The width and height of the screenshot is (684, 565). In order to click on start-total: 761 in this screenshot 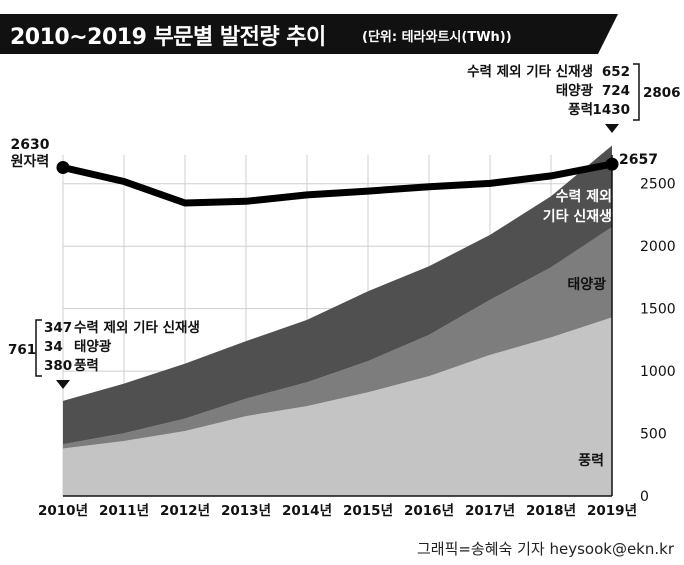, I will do `click(22, 350)`.